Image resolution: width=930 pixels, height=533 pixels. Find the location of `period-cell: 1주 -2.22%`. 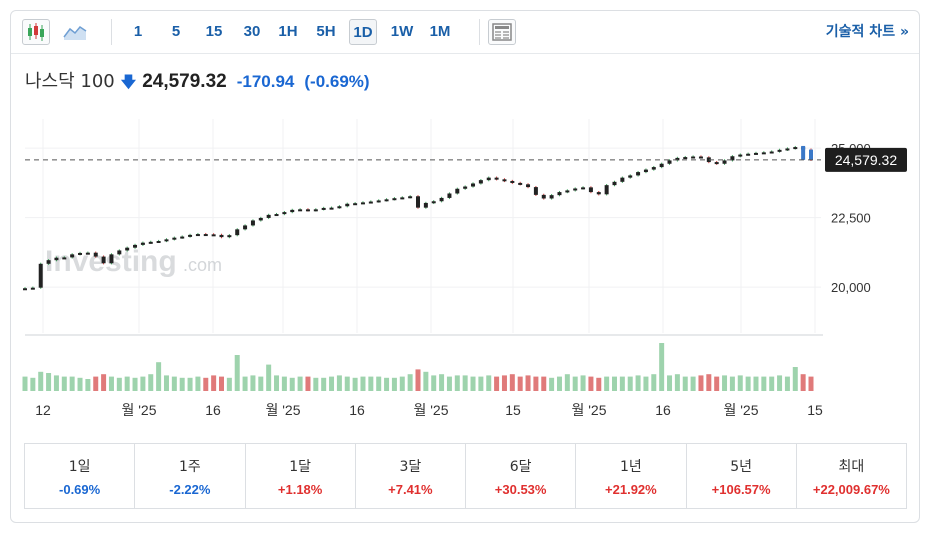

period-cell: 1주 -2.22% is located at coordinates (190, 476).